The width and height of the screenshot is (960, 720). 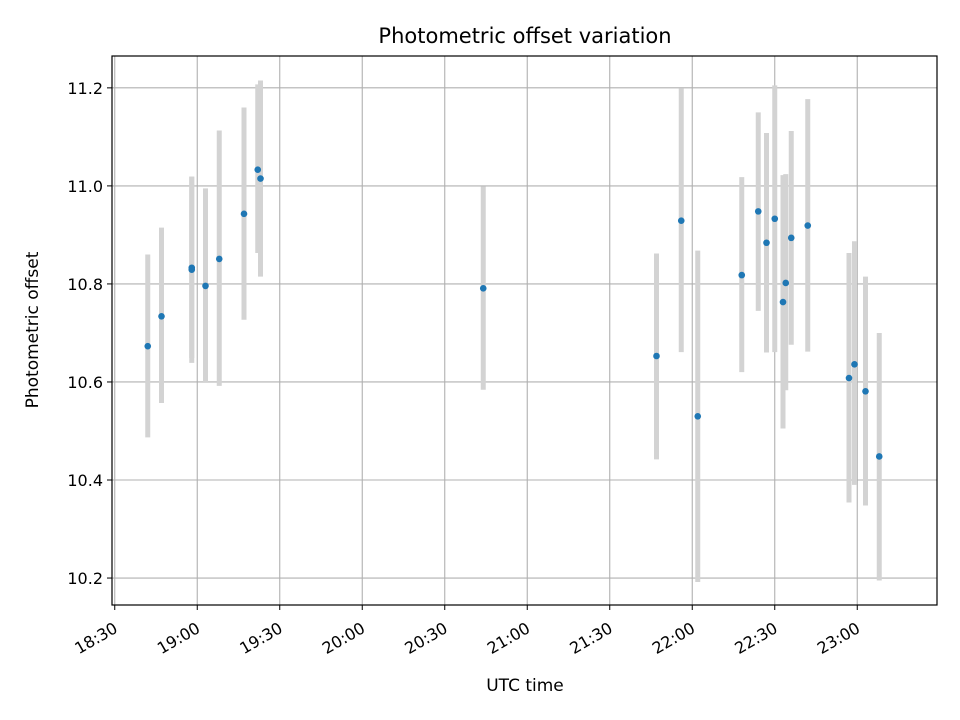 What do you see at coordinates (508, 638) in the screenshot?
I see `x-tick-label: 21:00` at bounding box center [508, 638].